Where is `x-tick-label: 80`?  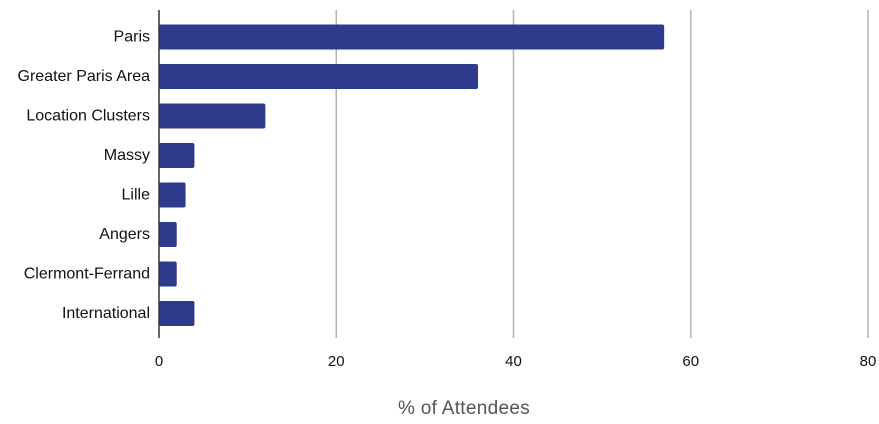 x-tick-label: 80 is located at coordinates (868, 361).